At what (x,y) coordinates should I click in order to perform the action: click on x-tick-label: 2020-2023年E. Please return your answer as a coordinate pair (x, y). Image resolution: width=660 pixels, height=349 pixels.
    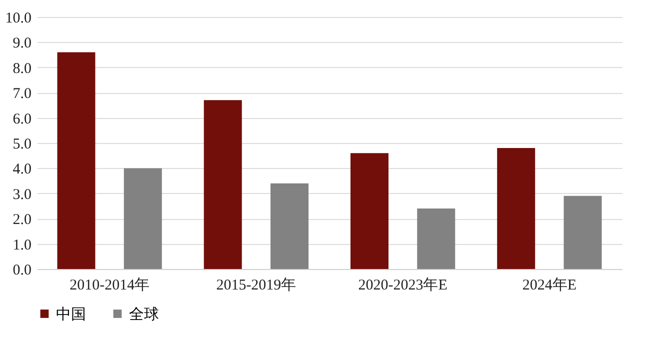
    Looking at the image, I should click on (403, 285).